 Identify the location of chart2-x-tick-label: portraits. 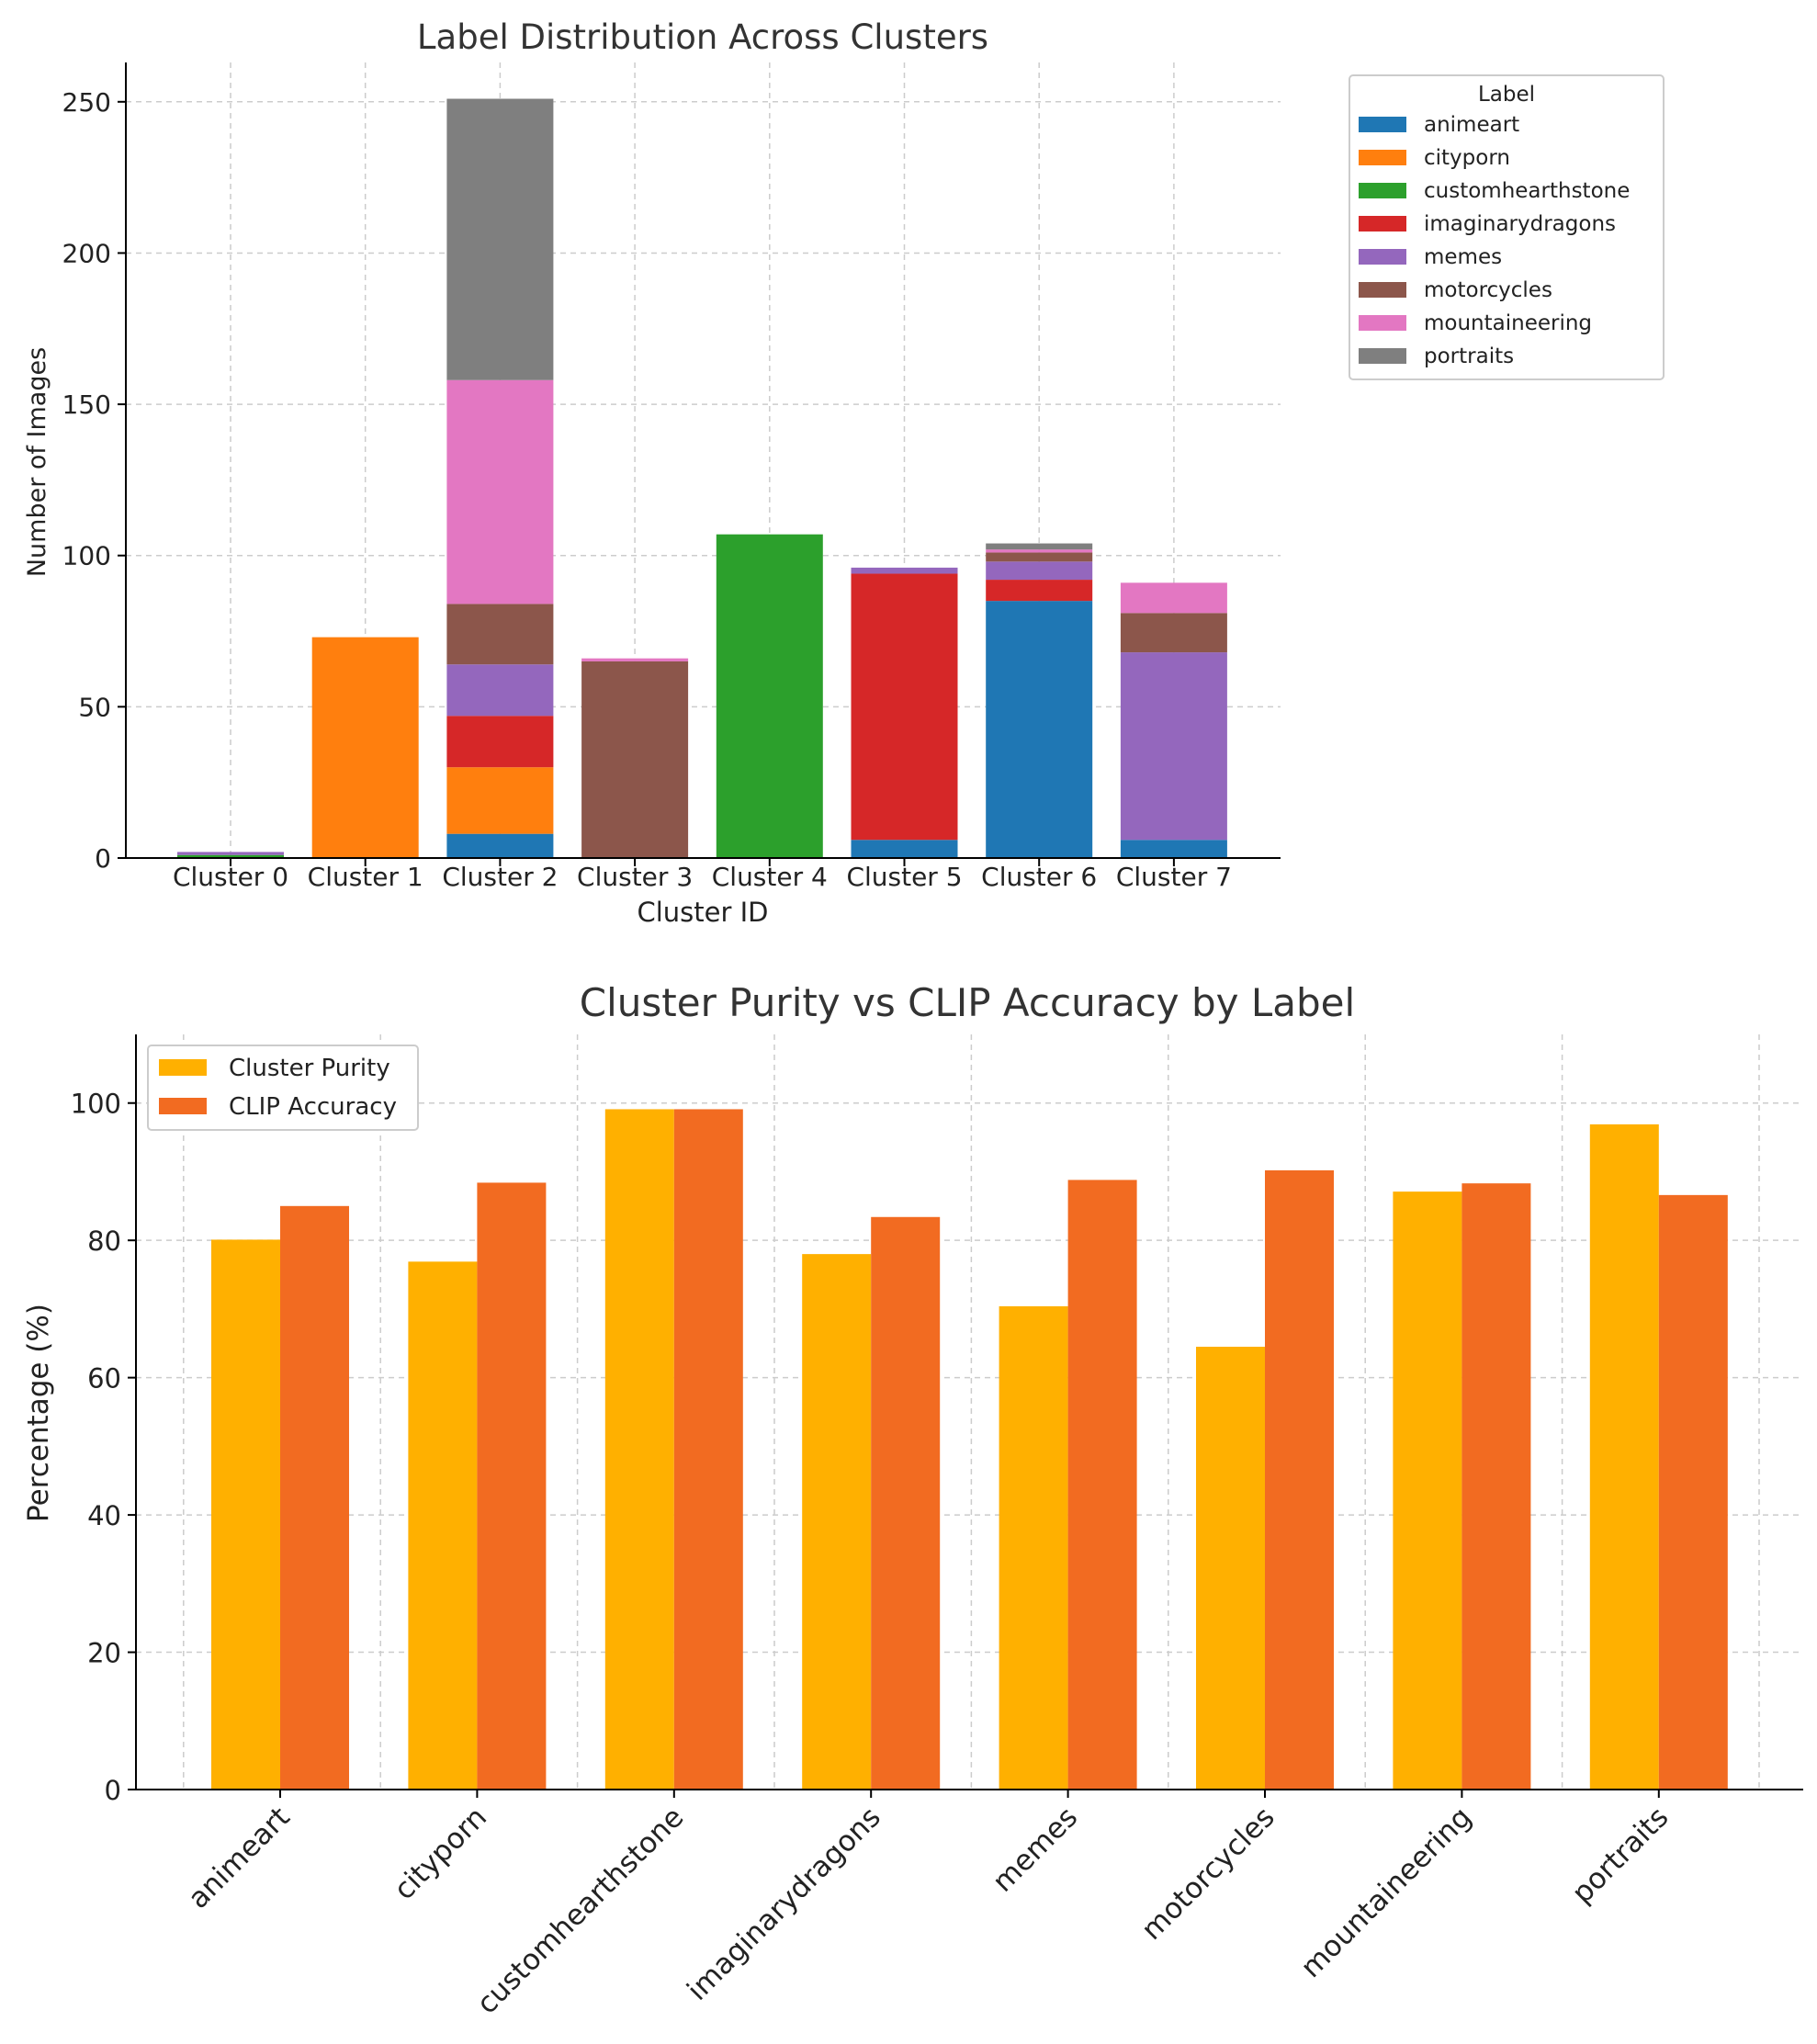
(1621, 1855).